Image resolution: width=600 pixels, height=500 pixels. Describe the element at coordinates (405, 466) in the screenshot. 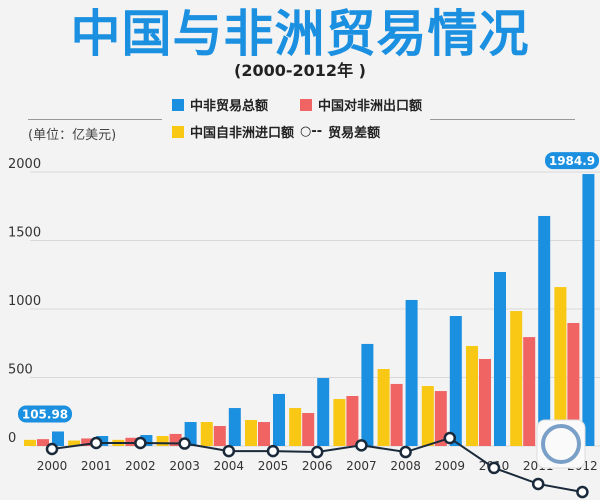

I see `x-tick-label: 2008` at that location.